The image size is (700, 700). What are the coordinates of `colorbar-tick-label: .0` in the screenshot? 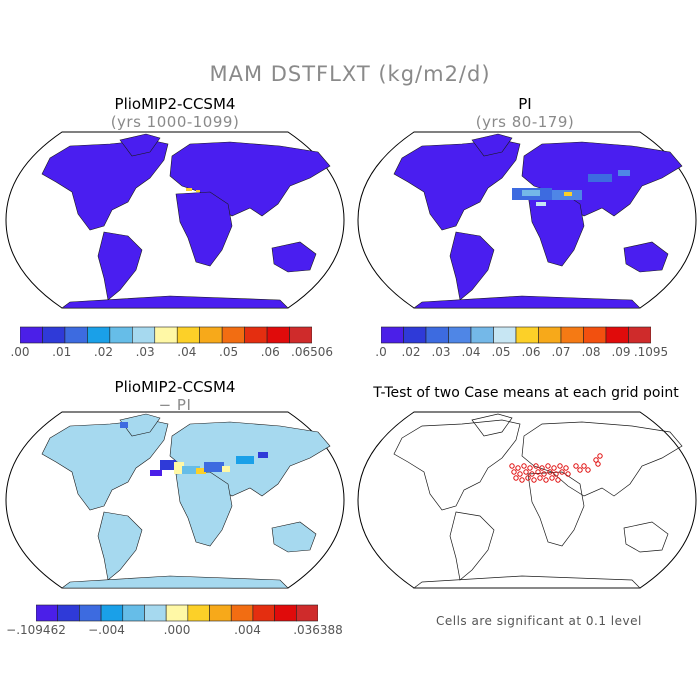 It's located at (381, 352).